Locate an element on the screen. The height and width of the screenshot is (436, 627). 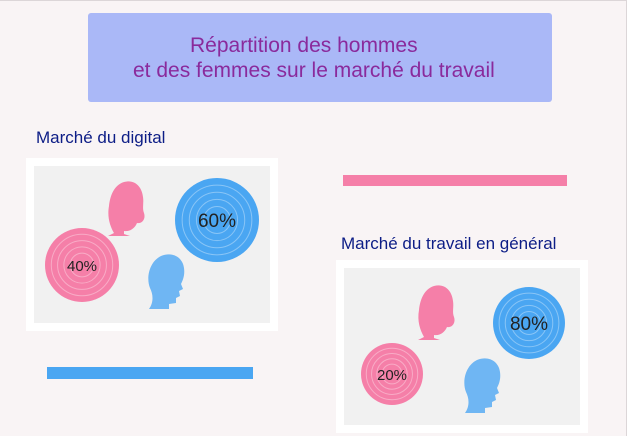
pink-divider-bar is located at coordinates (455, 180).